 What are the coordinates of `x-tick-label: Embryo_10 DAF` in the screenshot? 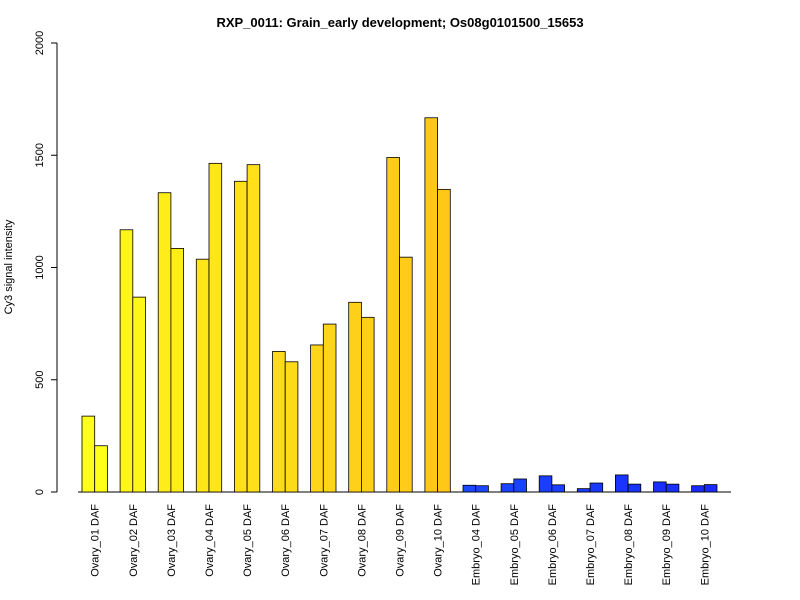 It's located at (705, 545).